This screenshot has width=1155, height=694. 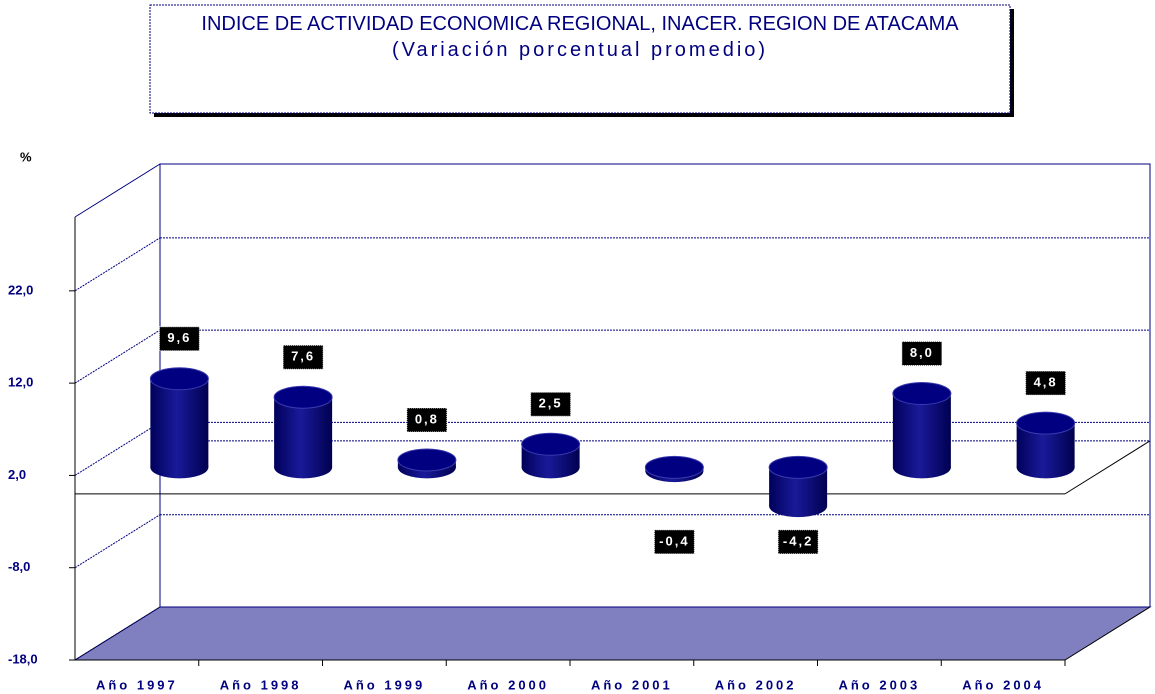 I want to click on value-label: 7,6, so click(x=303, y=356).